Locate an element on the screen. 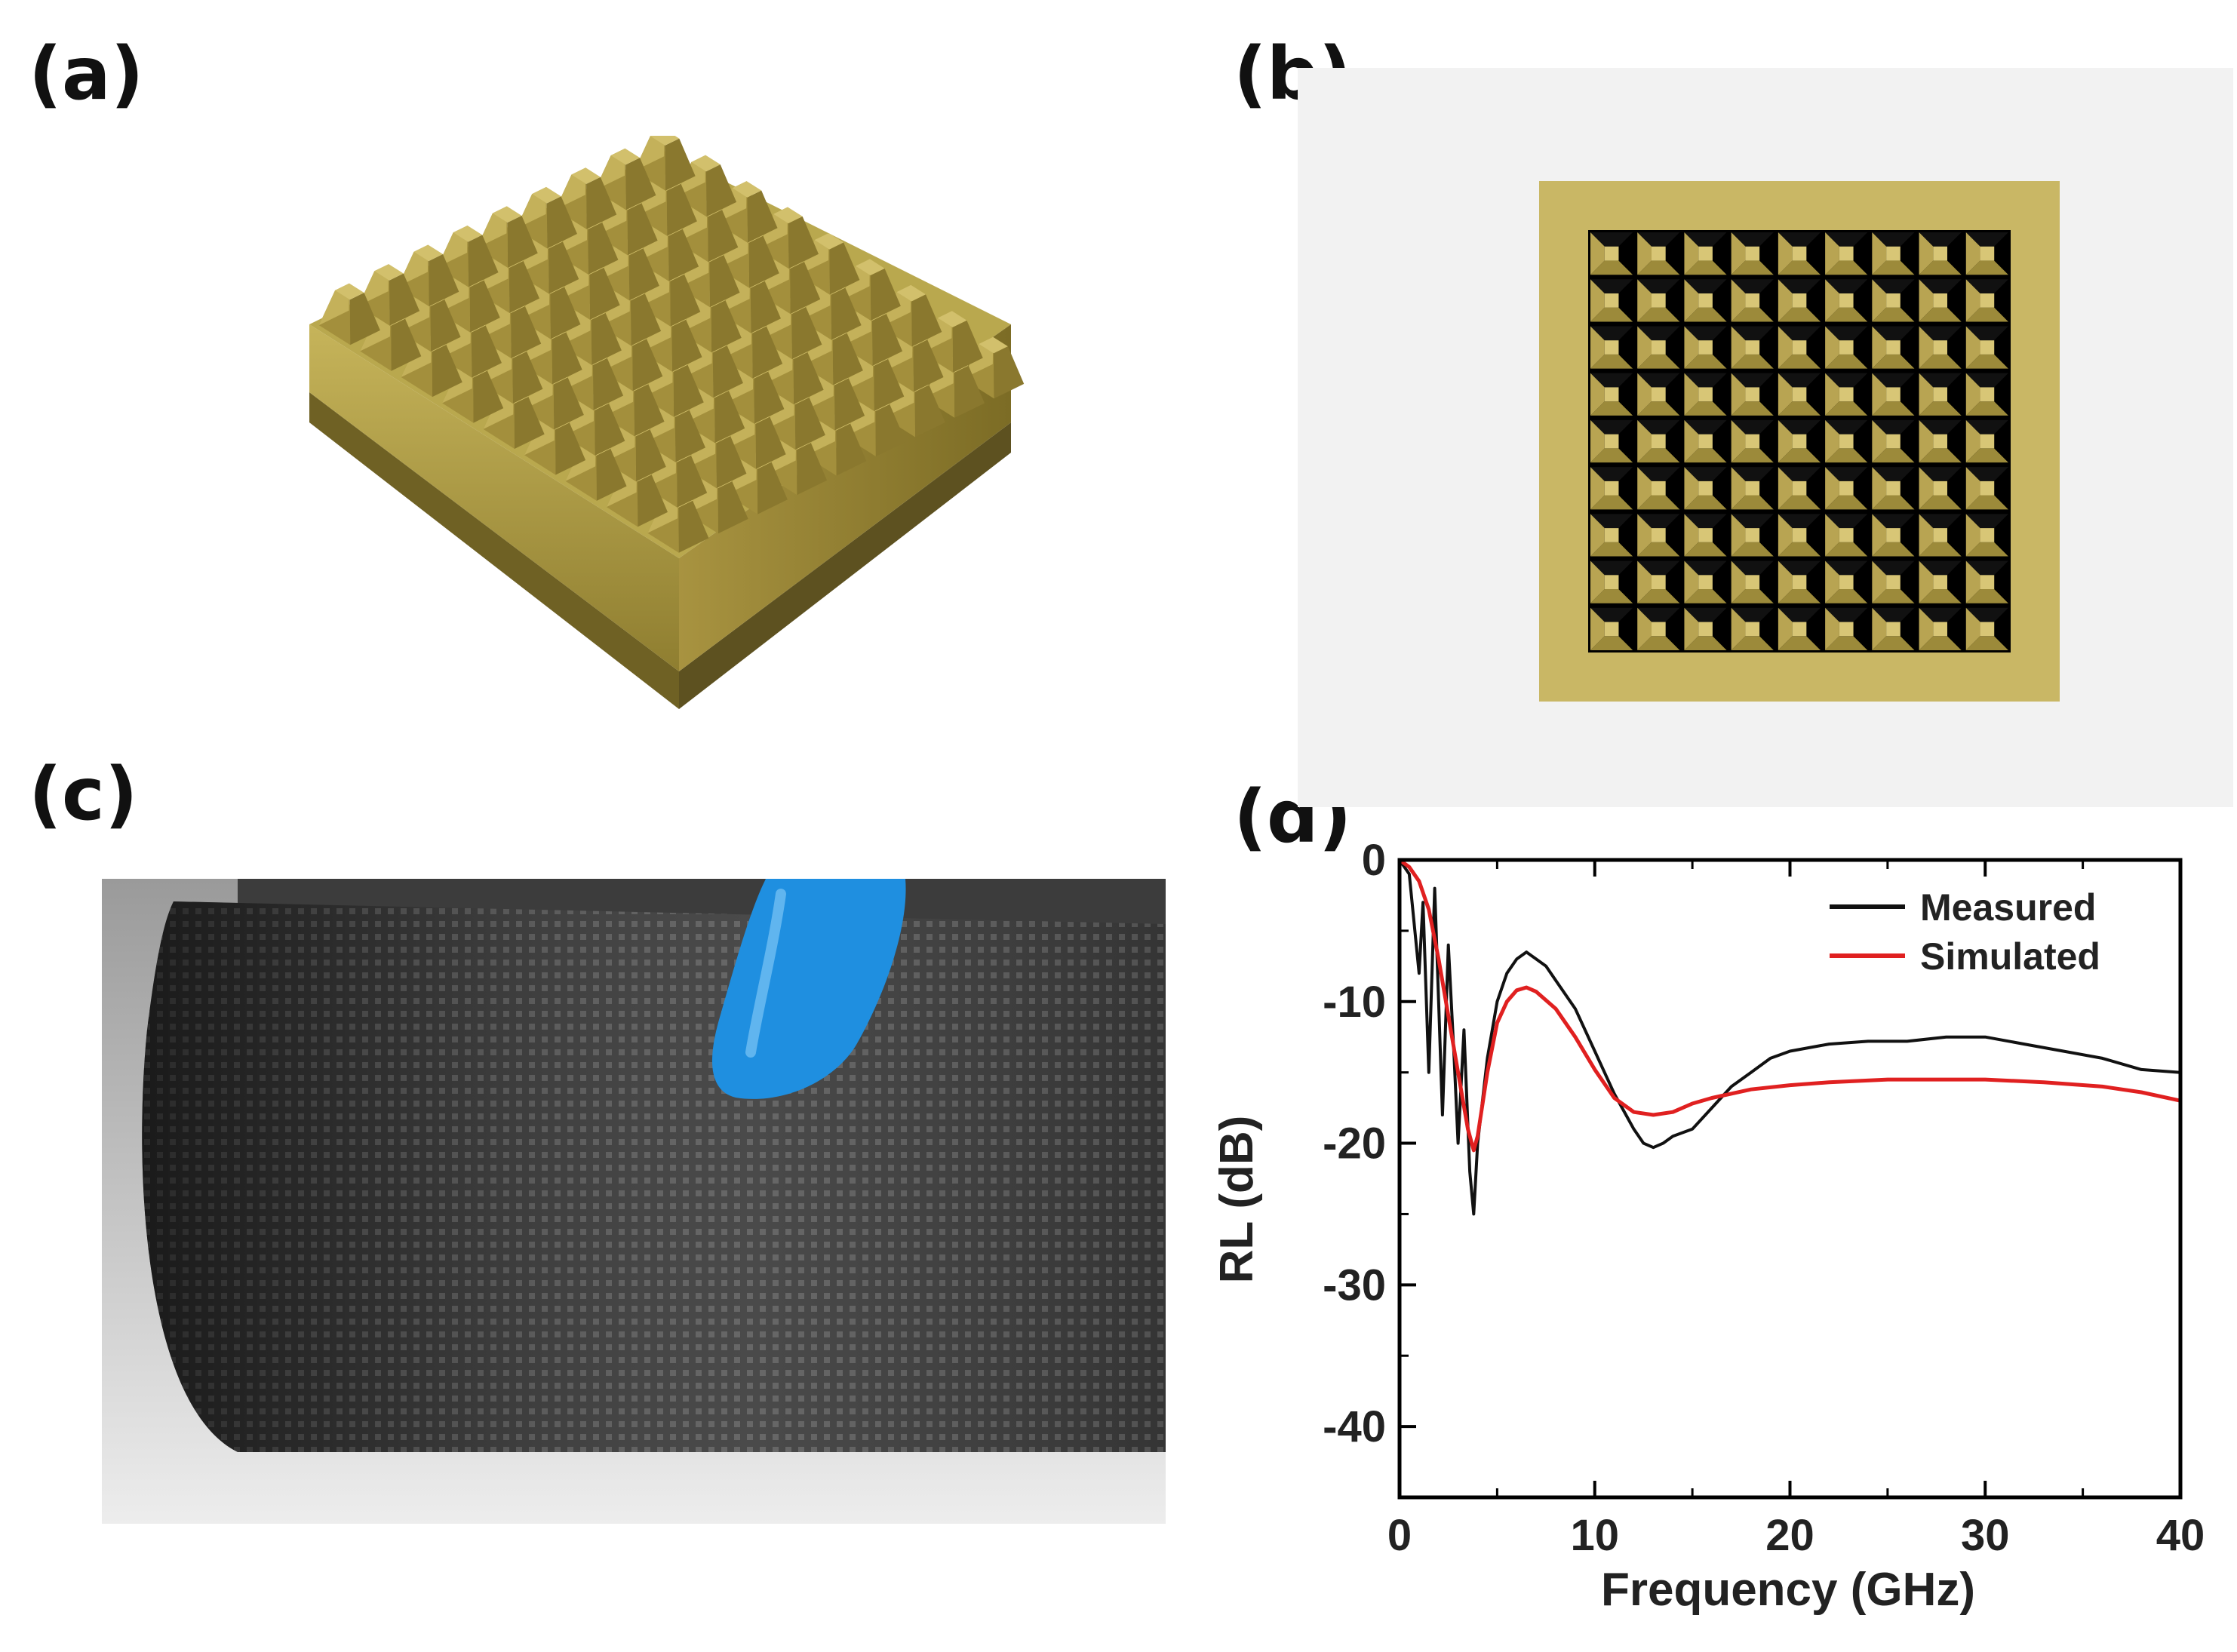 Image resolution: width=2237 pixels, height=1652 pixels. panel-label-a: (a) is located at coordinates (86, 74).